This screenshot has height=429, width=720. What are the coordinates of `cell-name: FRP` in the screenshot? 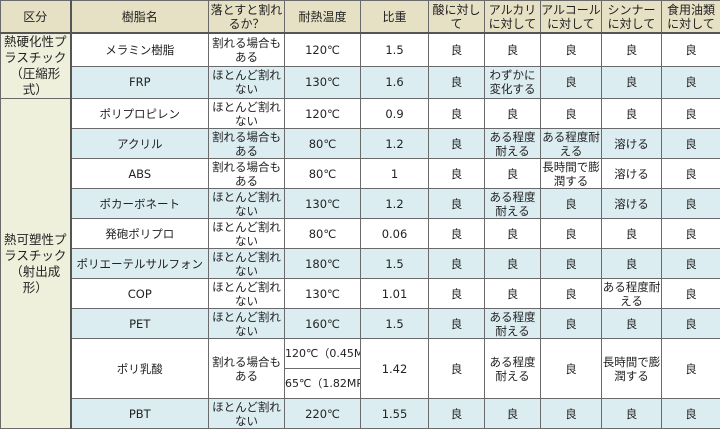 It's located at (140, 82).